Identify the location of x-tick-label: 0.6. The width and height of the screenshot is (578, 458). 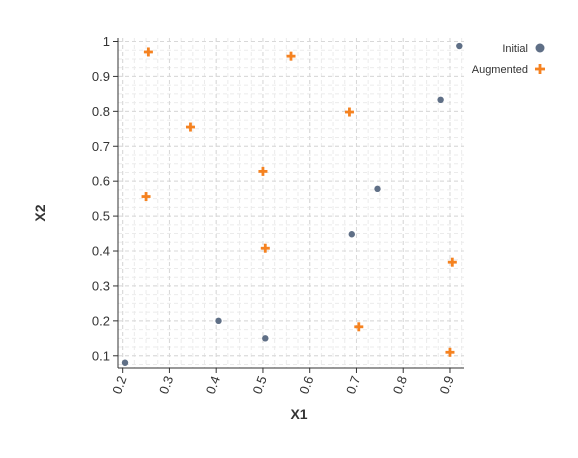
(306, 385).